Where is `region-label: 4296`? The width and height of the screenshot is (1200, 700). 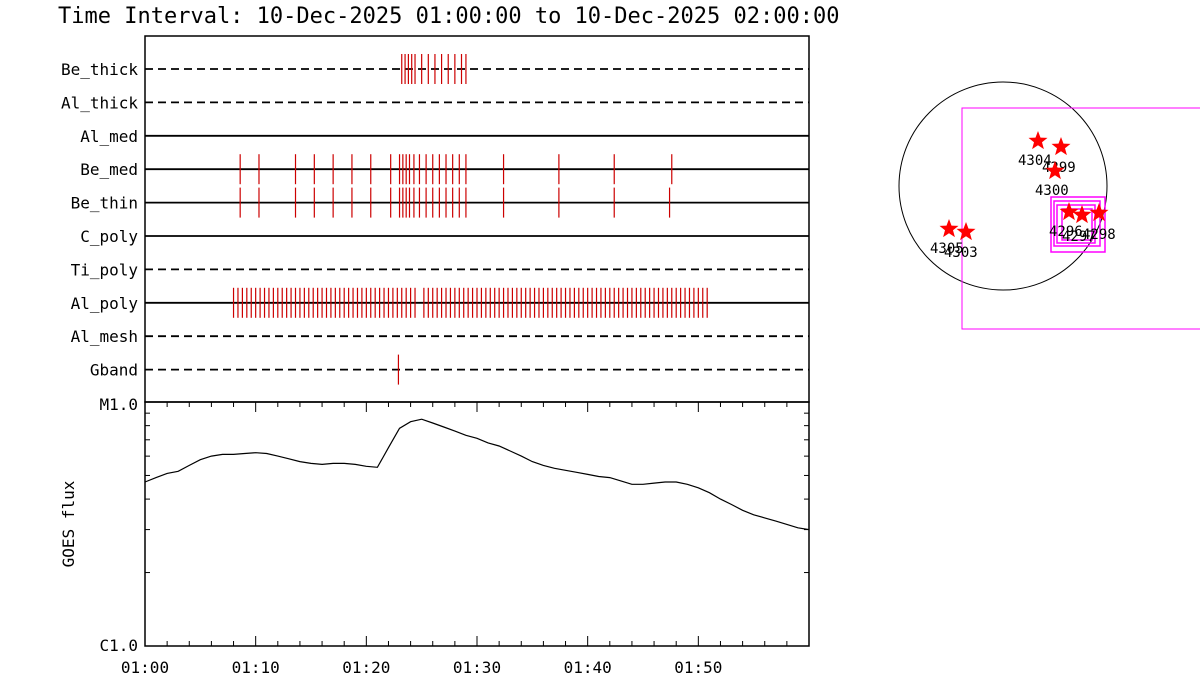 region-label: 4296 is located at coordinates (1066, 232).